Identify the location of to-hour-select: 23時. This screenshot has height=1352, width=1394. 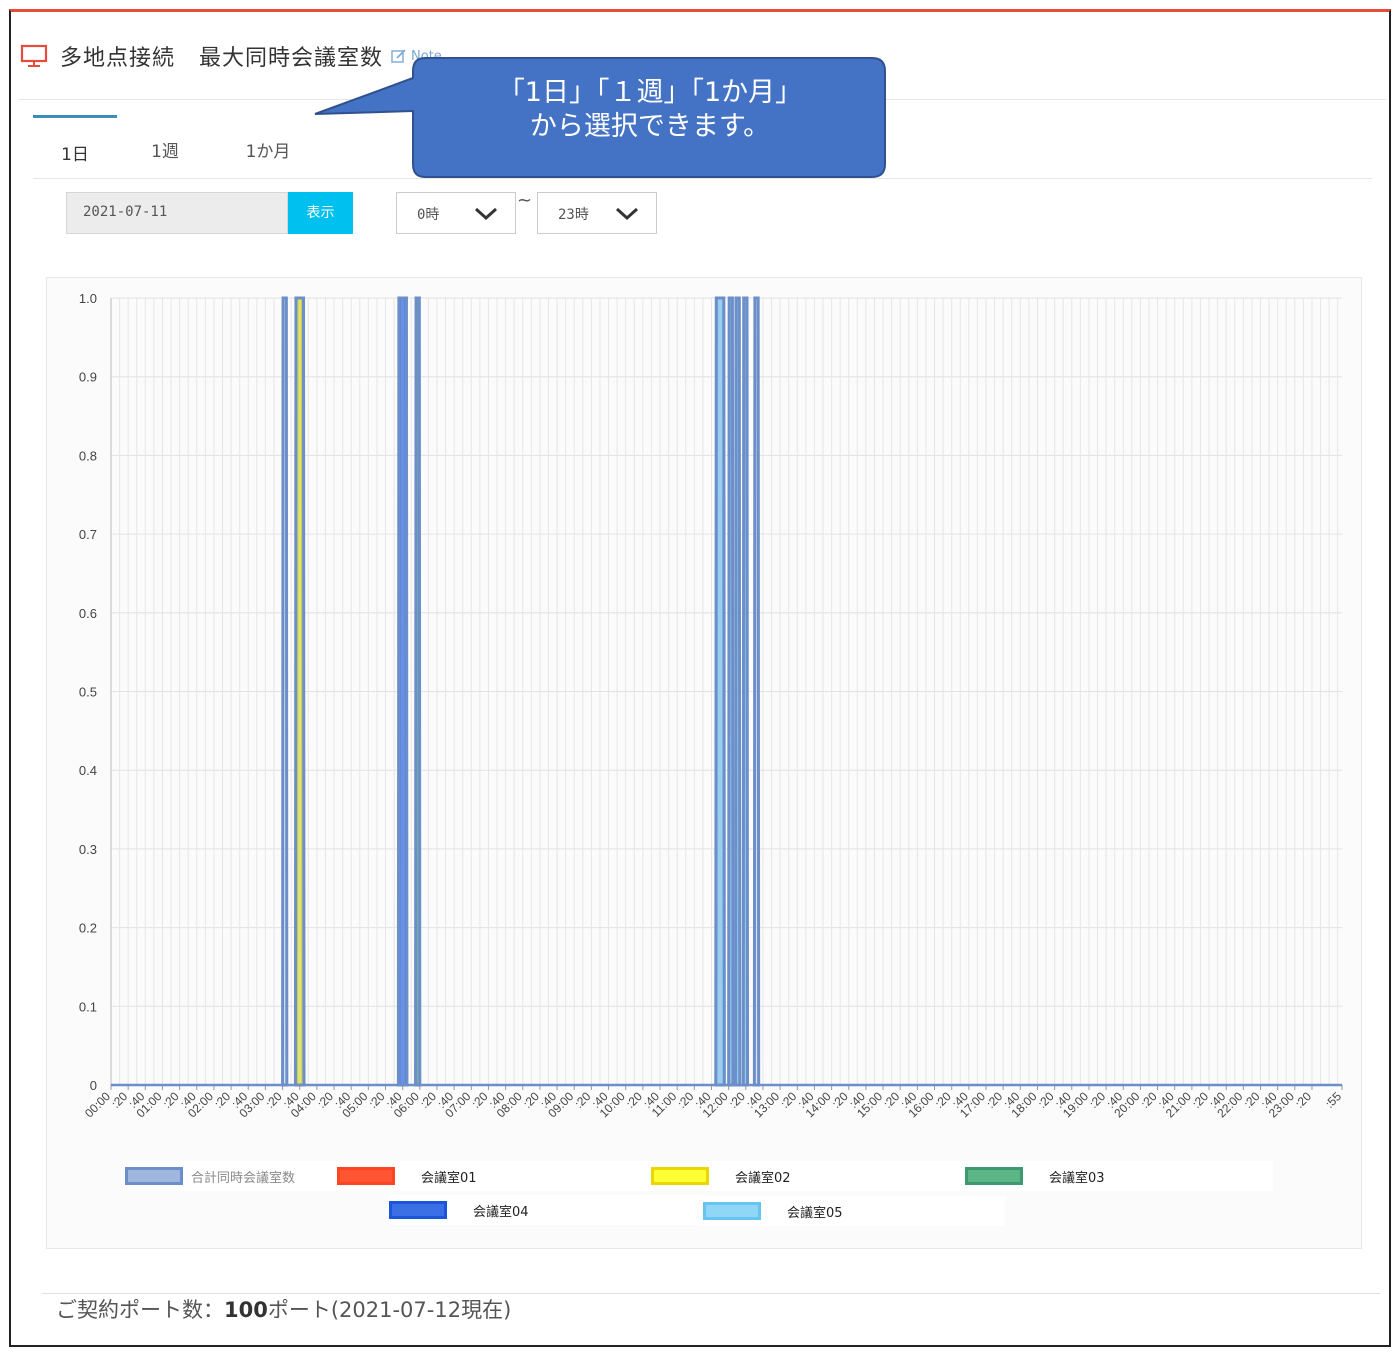
(597, 213).